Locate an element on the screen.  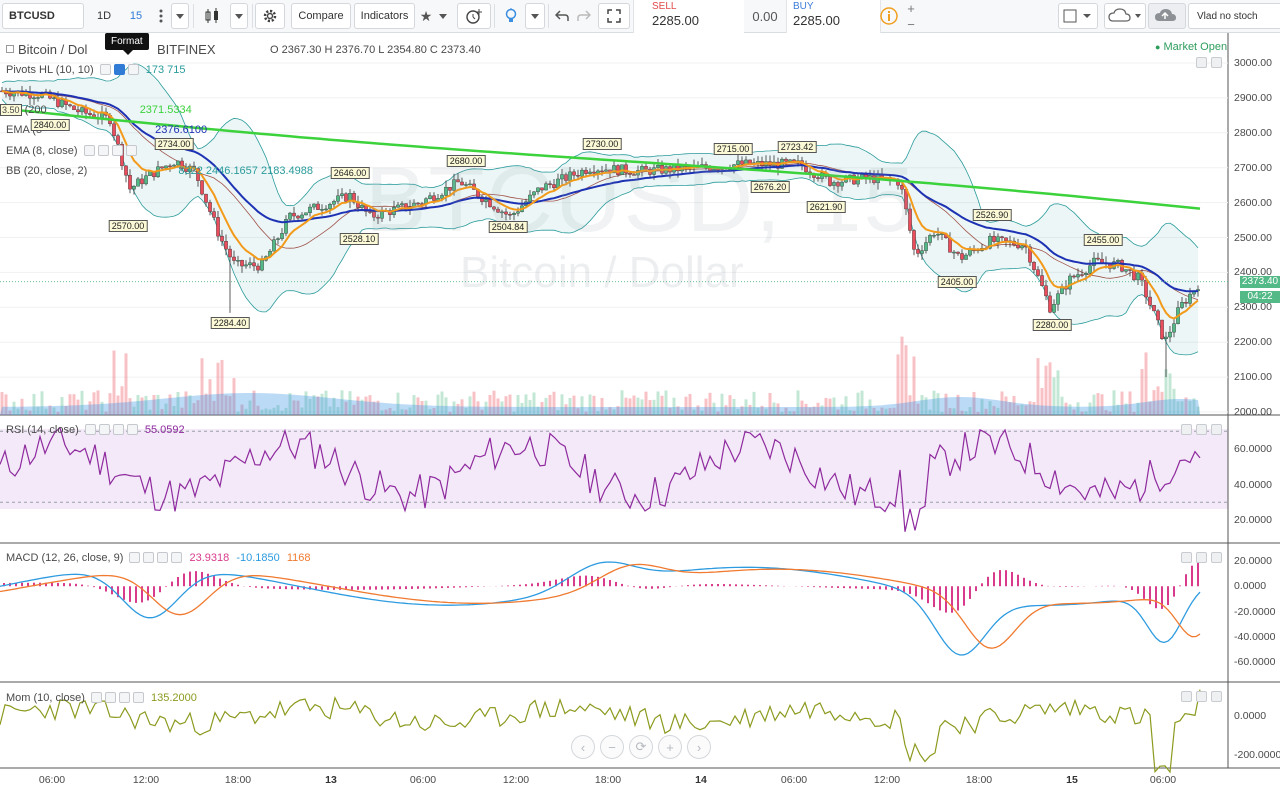
compare-button: Compare is located at coordinates (321, 16).